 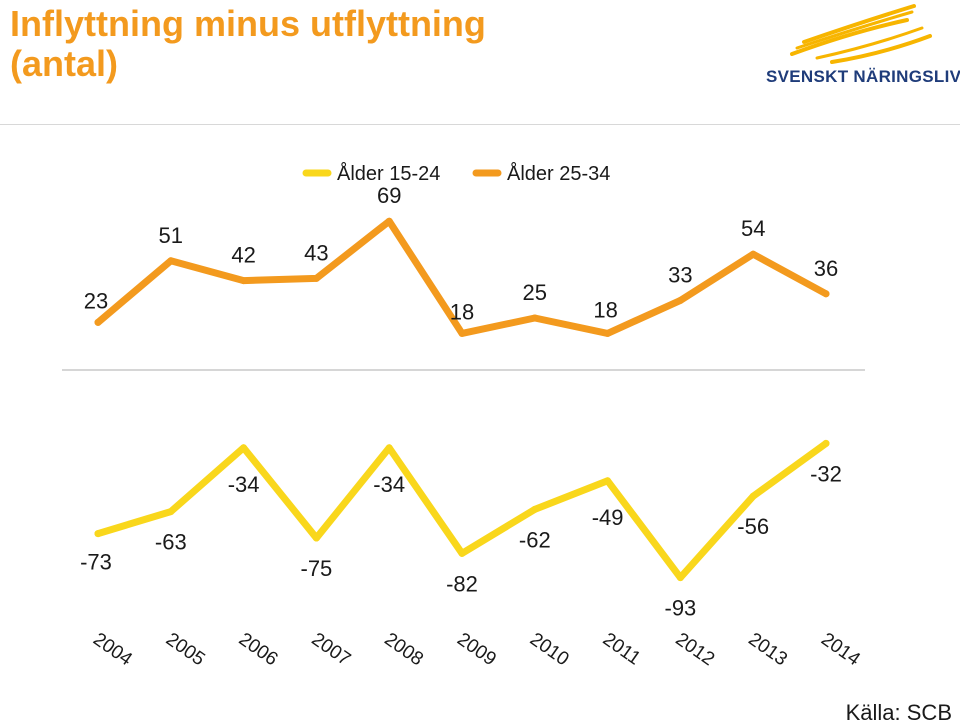 What do you see at coordinates (840, 650) in the screenshot?
I see `x-tick-label: 2014` at bounding box center [840, 650].